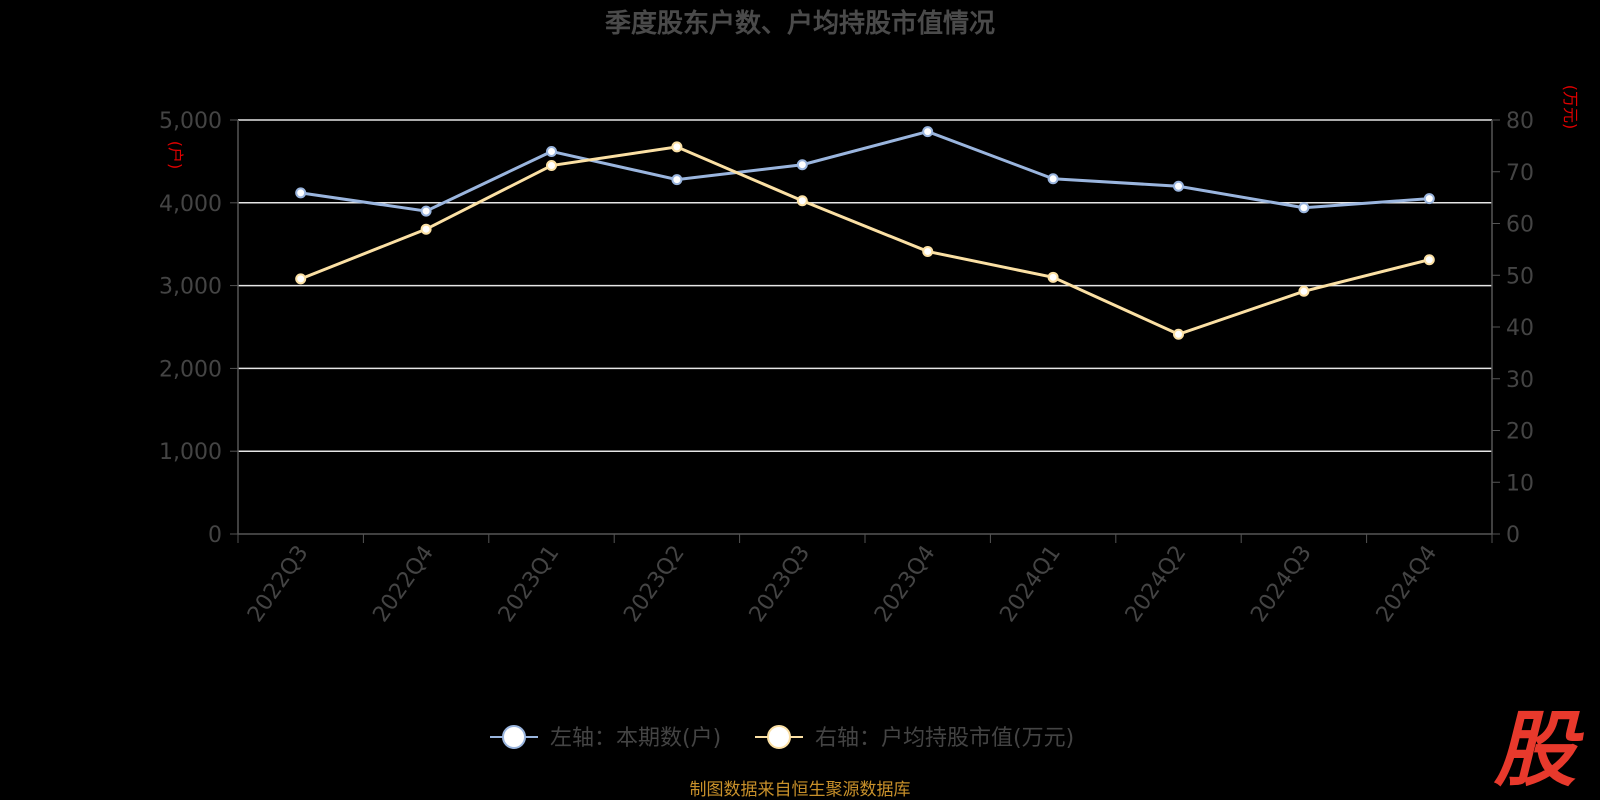 The height and width of the screenshot is (800, 1600). What do you see at coordinates (403, 584) in the screenshot?
I see `x-tick-label: 2022Q4` at bounding box center [403, 584].